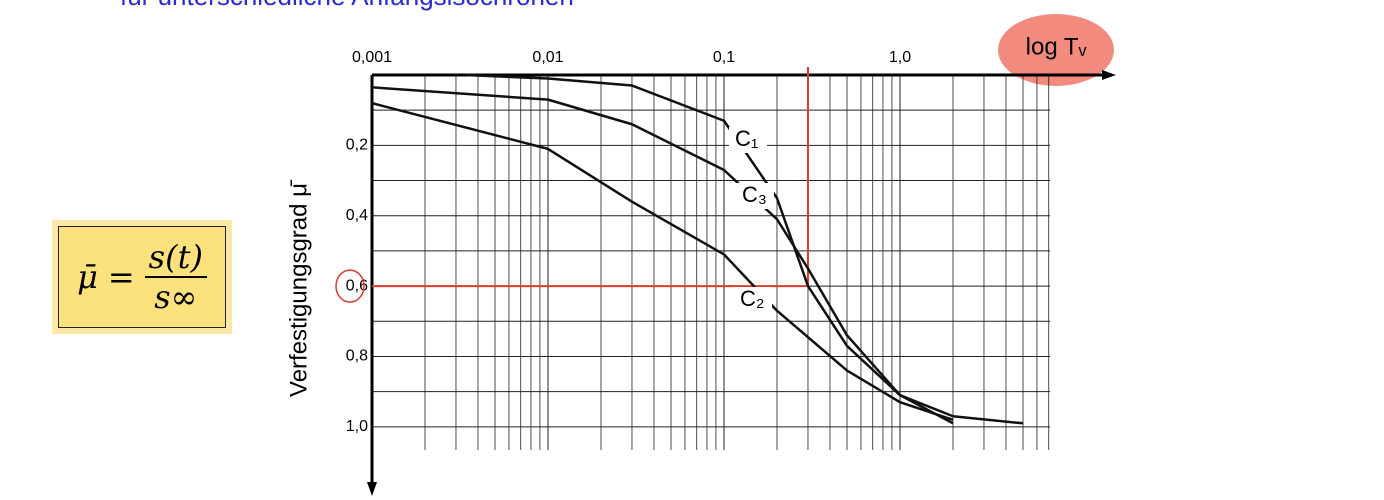  What do you see at coordinates (176, 297) in the screenshot?
I see `formula-denominator: s∞` at bounding box center [176, 297].